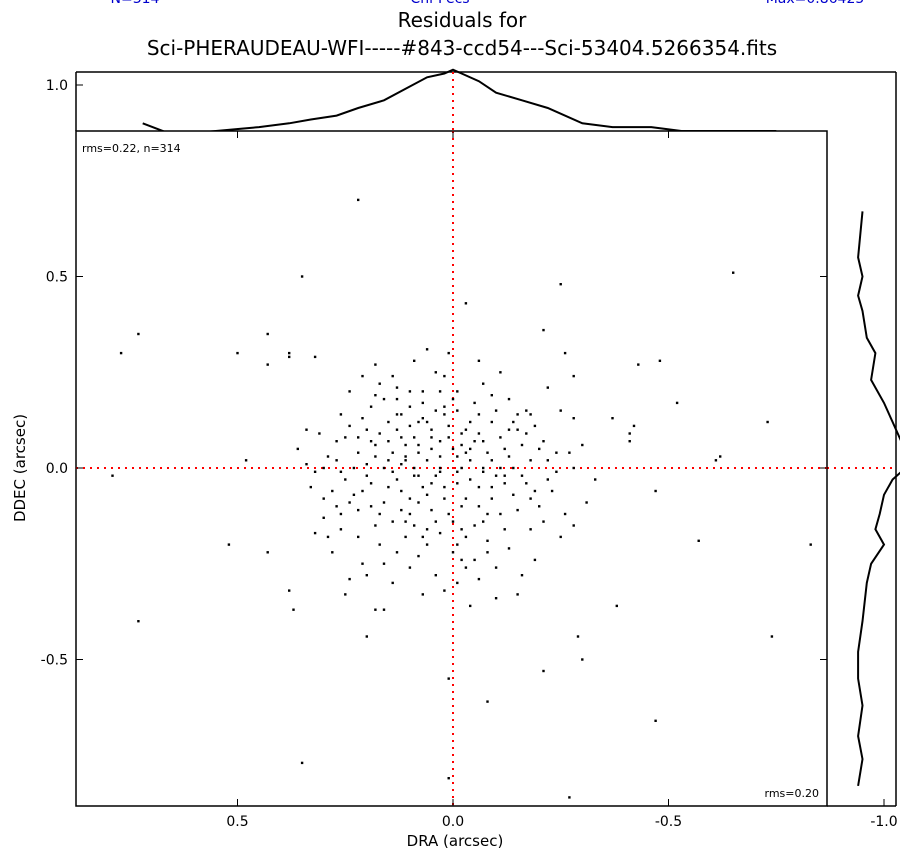 This screenshot has height=853, width=900. What do you see at coordinates (131, 148) in the screenshot?
I see `annotation-main: rms=0.22, n=314` at bounding box center [131, 148].